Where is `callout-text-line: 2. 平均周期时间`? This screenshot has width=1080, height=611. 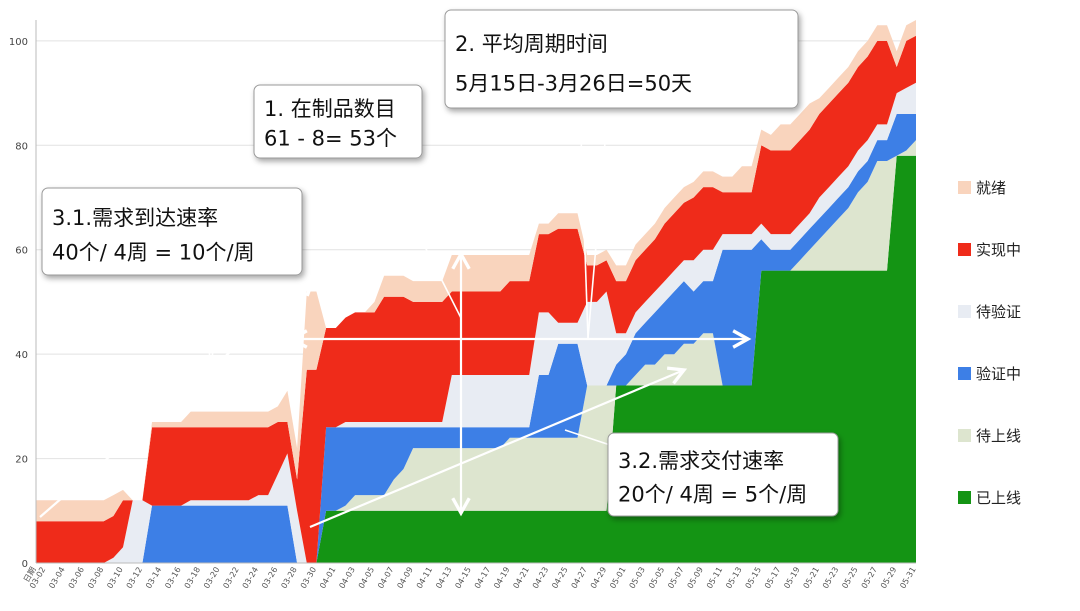 callout-text-line: 2. 平均周期时间 is located at coordinates (531, 44).